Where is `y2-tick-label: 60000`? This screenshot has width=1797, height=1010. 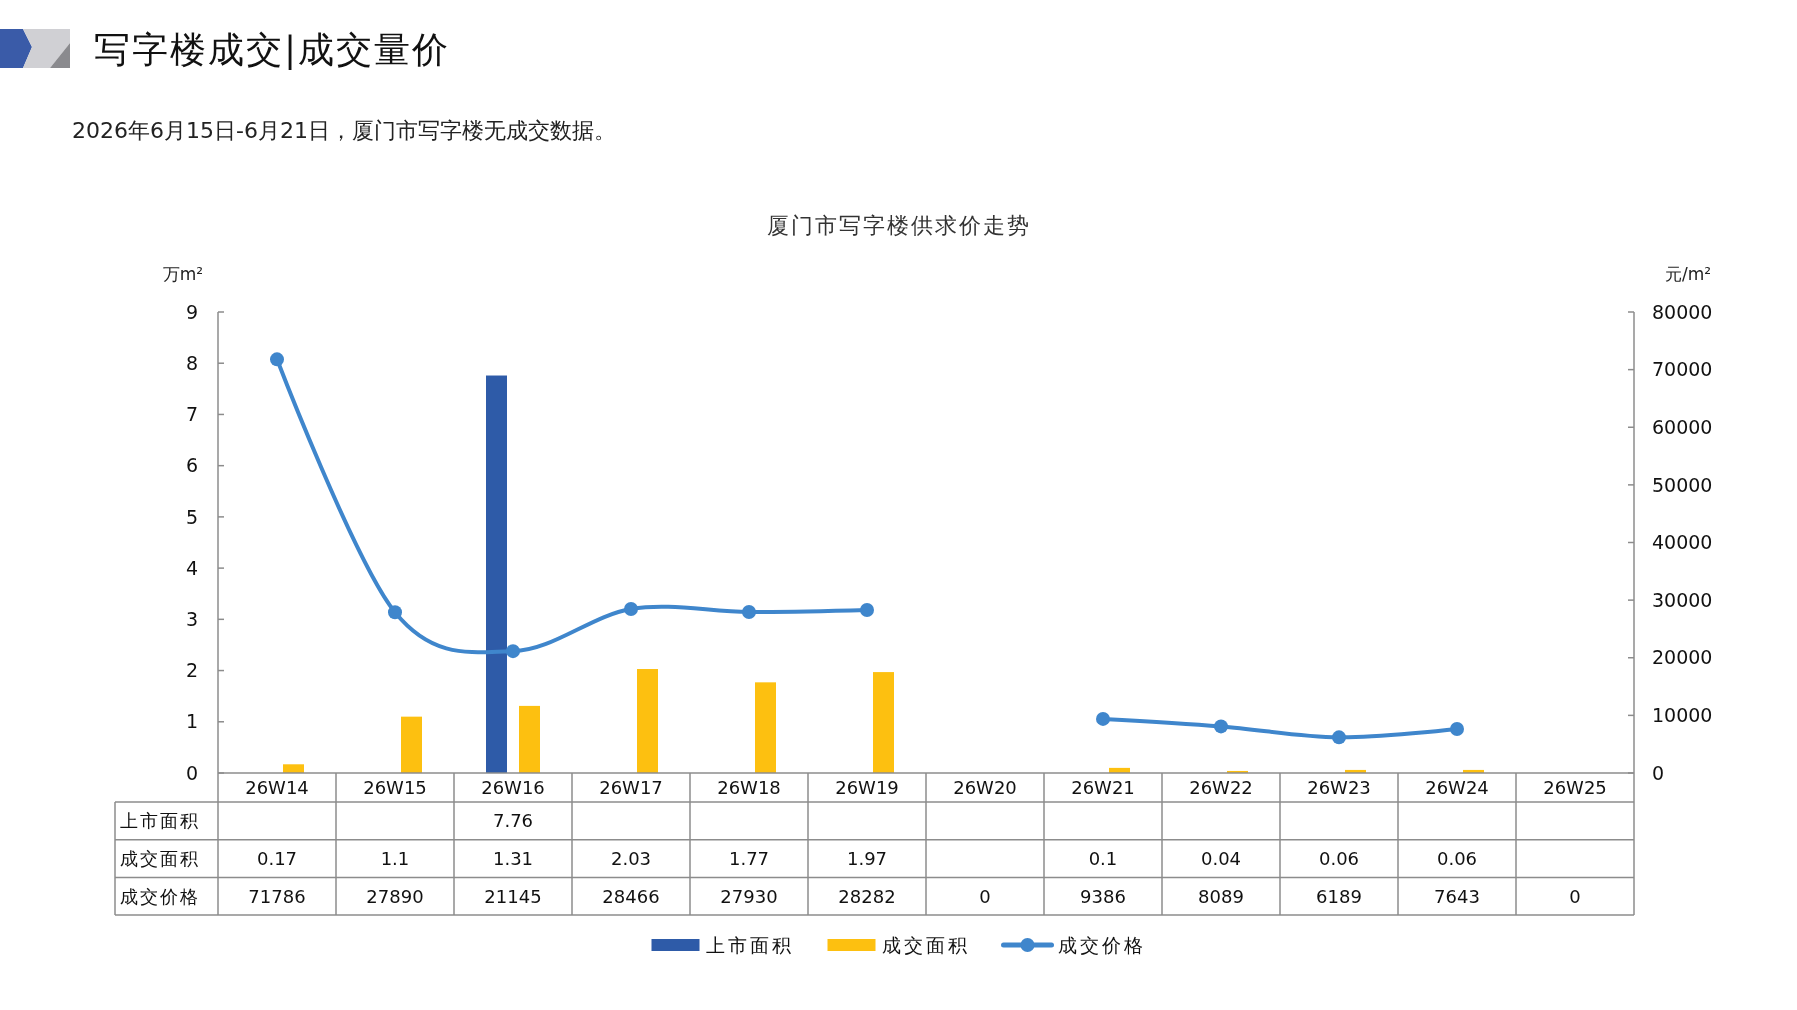 y2-tick-label: 60000 is located at coordinates (1682, 426).